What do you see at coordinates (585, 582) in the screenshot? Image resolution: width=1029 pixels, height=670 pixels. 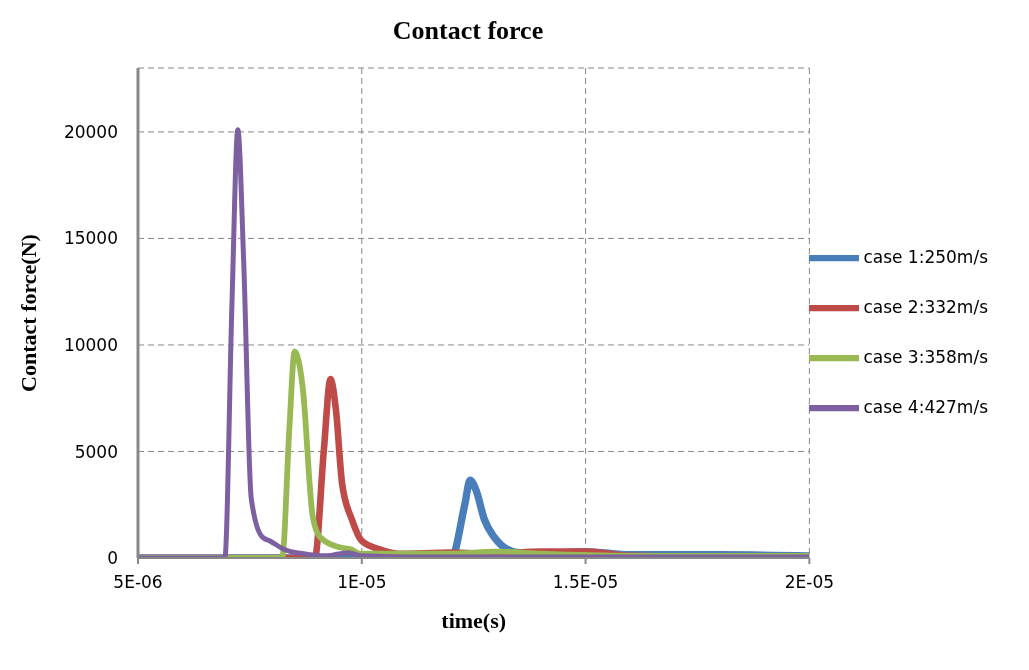 I see `x-tick-label: 1.5E-05` at bounding box center [585, 582].